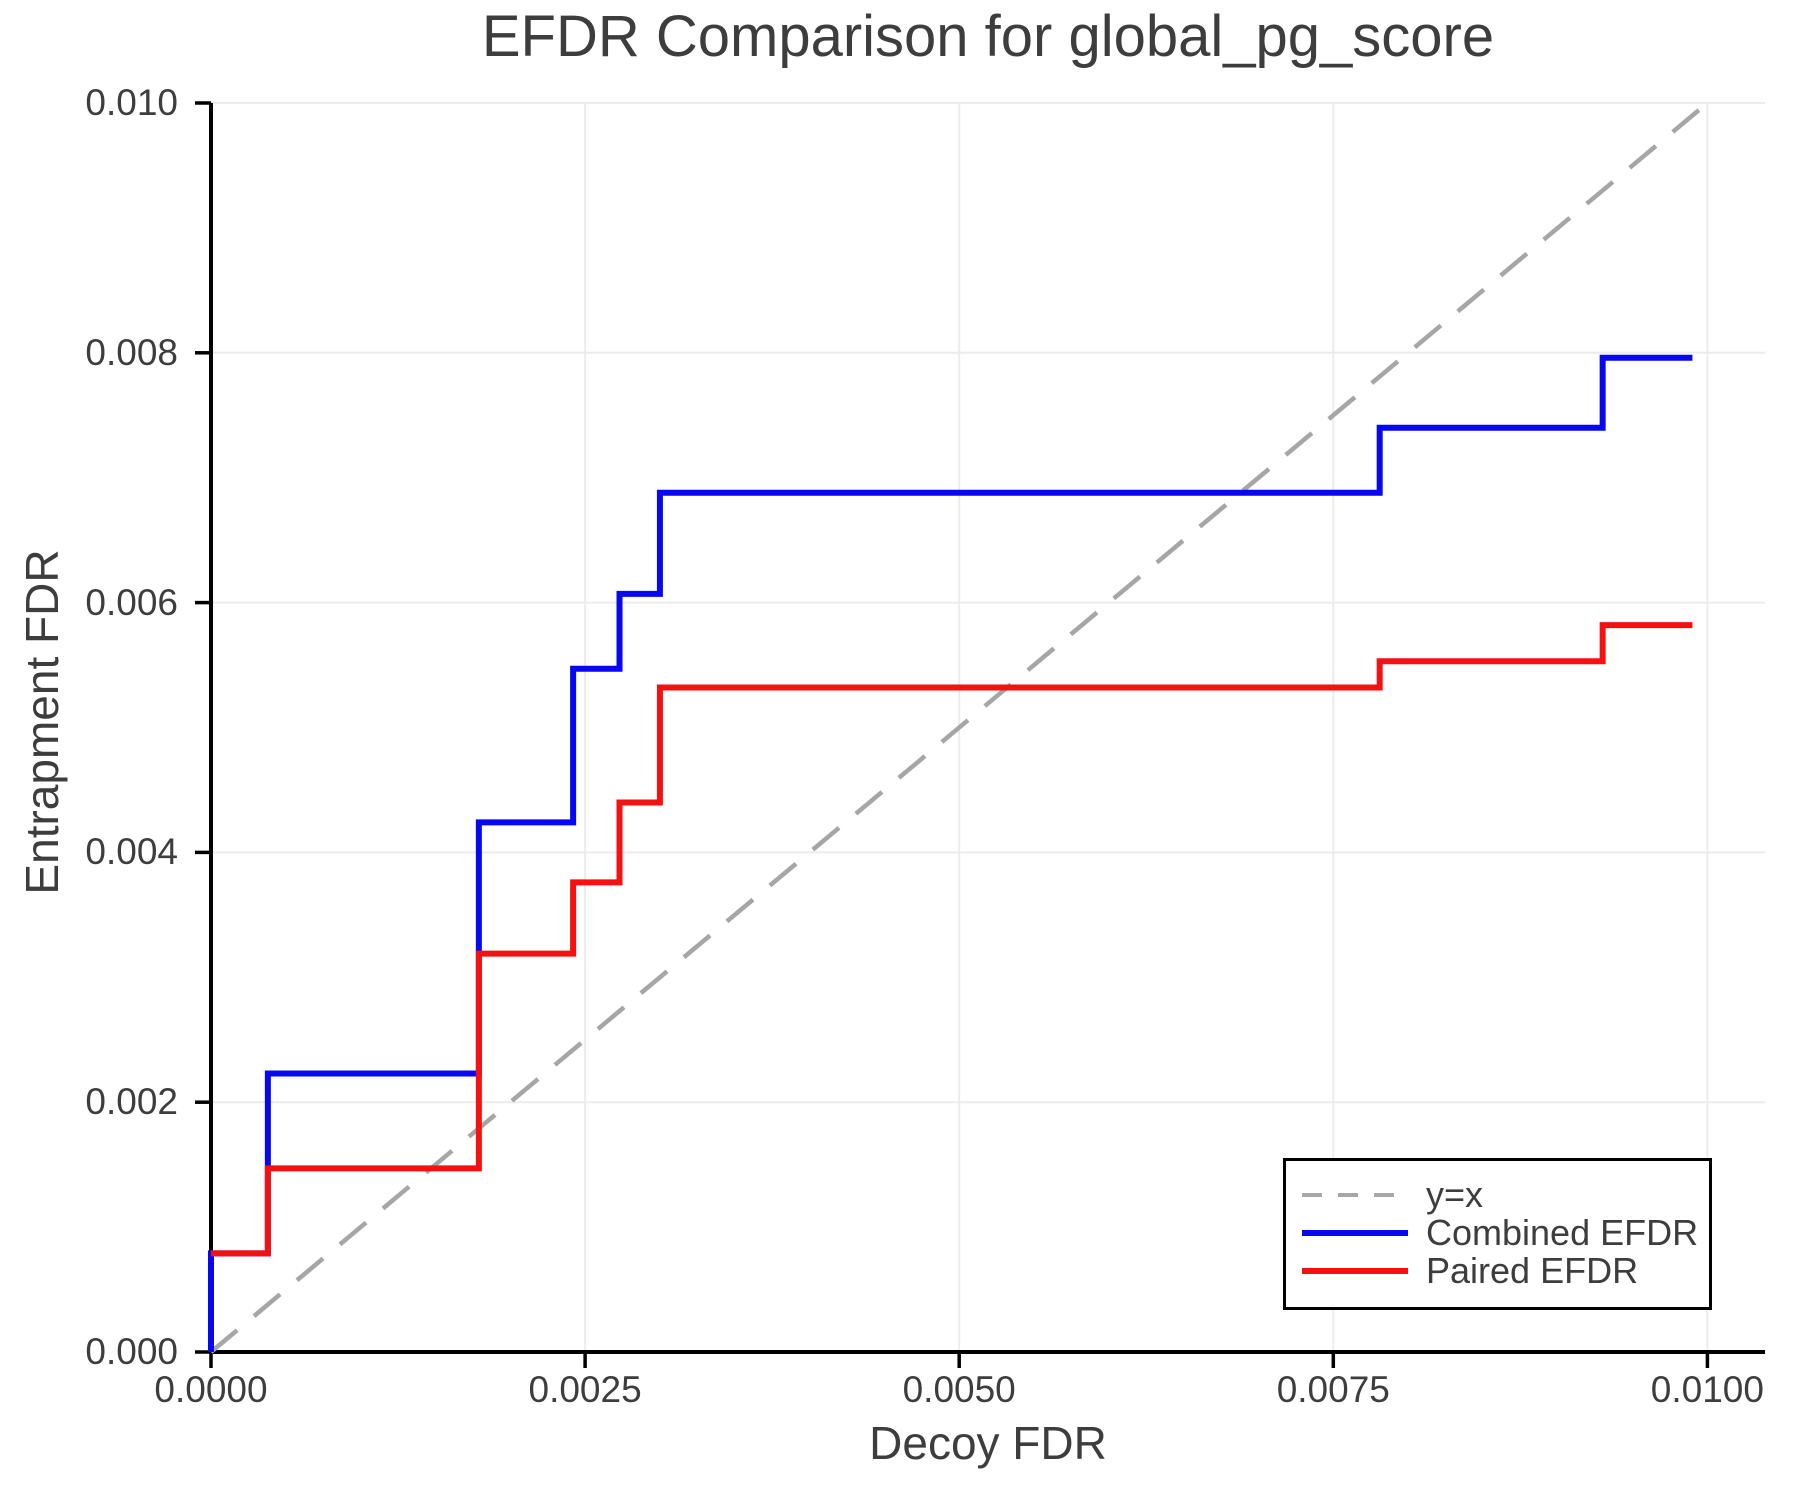 The height and width of the screenshot is (1500, 1800). Describe the element at coordinates (1355, 1195) in the screenshot. I see `identity-line-sample` at that location.